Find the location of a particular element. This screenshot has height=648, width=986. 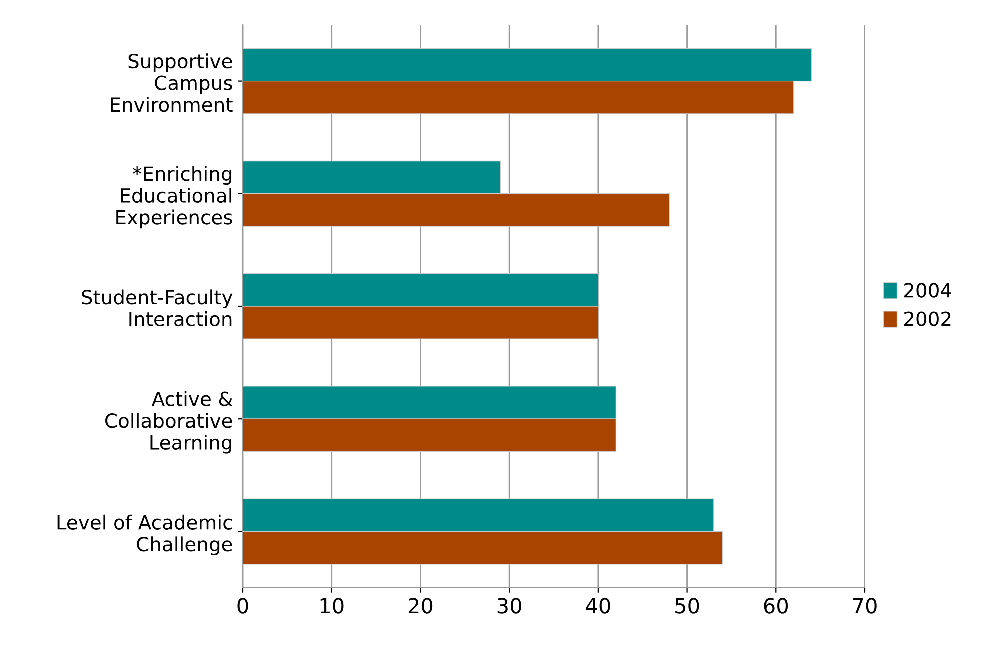

x-tick-label: 40 is located at coordinates (598, 606).